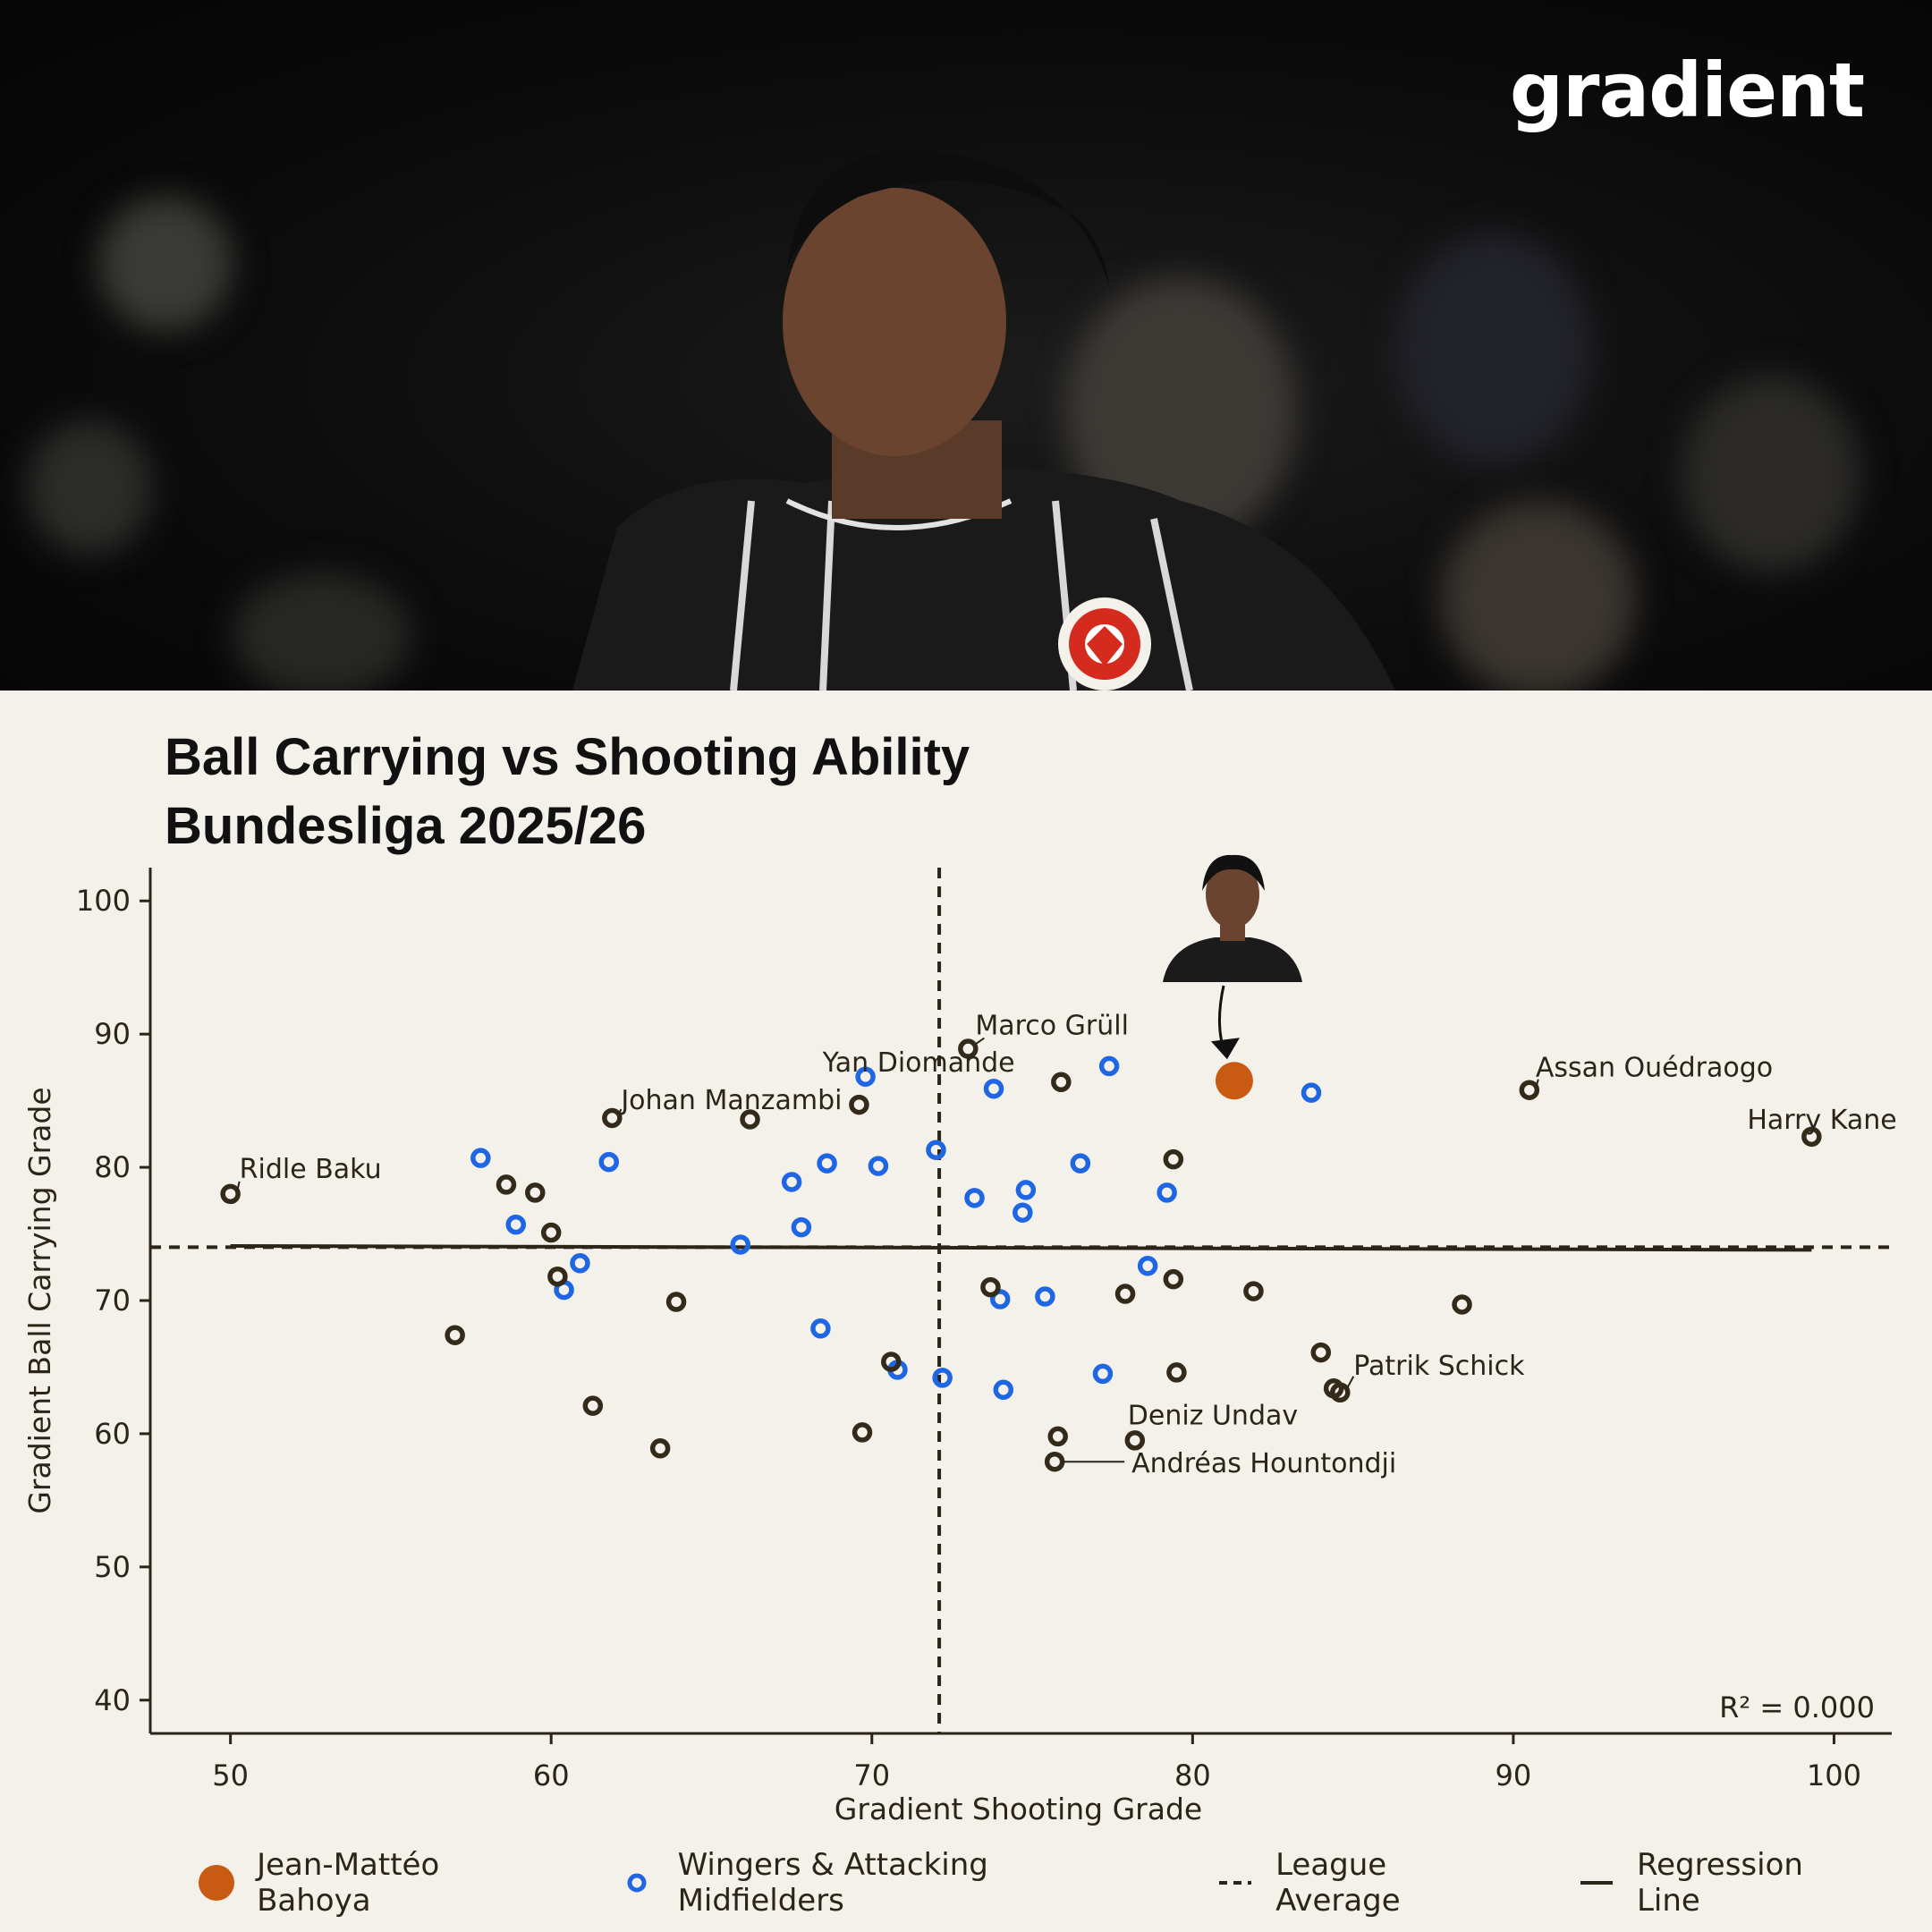 This screenshot has height=1932, width=1932. What do you see at coordinates (112, 1034) in the screenshot?
I see `y-tick-label: 90` at bounding box center [112, 1034].